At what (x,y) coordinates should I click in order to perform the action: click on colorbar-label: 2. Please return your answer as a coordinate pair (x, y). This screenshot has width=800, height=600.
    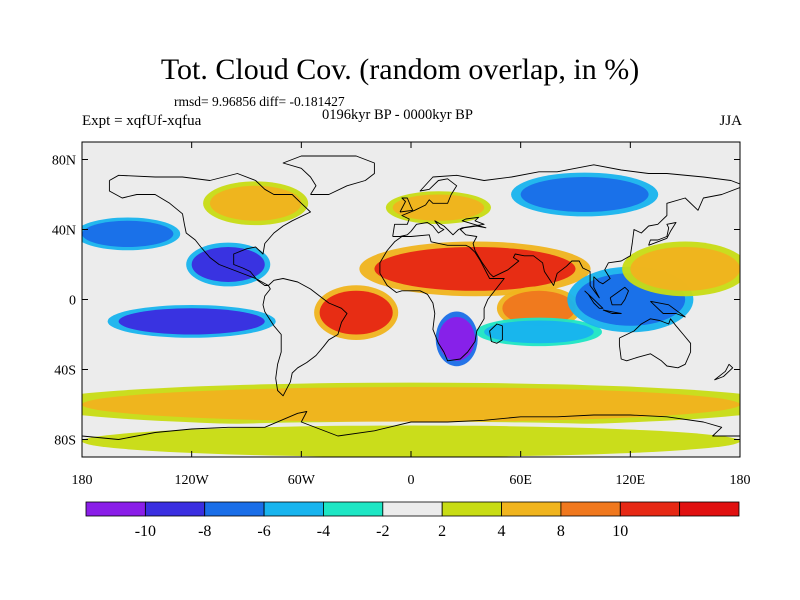
    Looking at the image, I should click on (442, 531).